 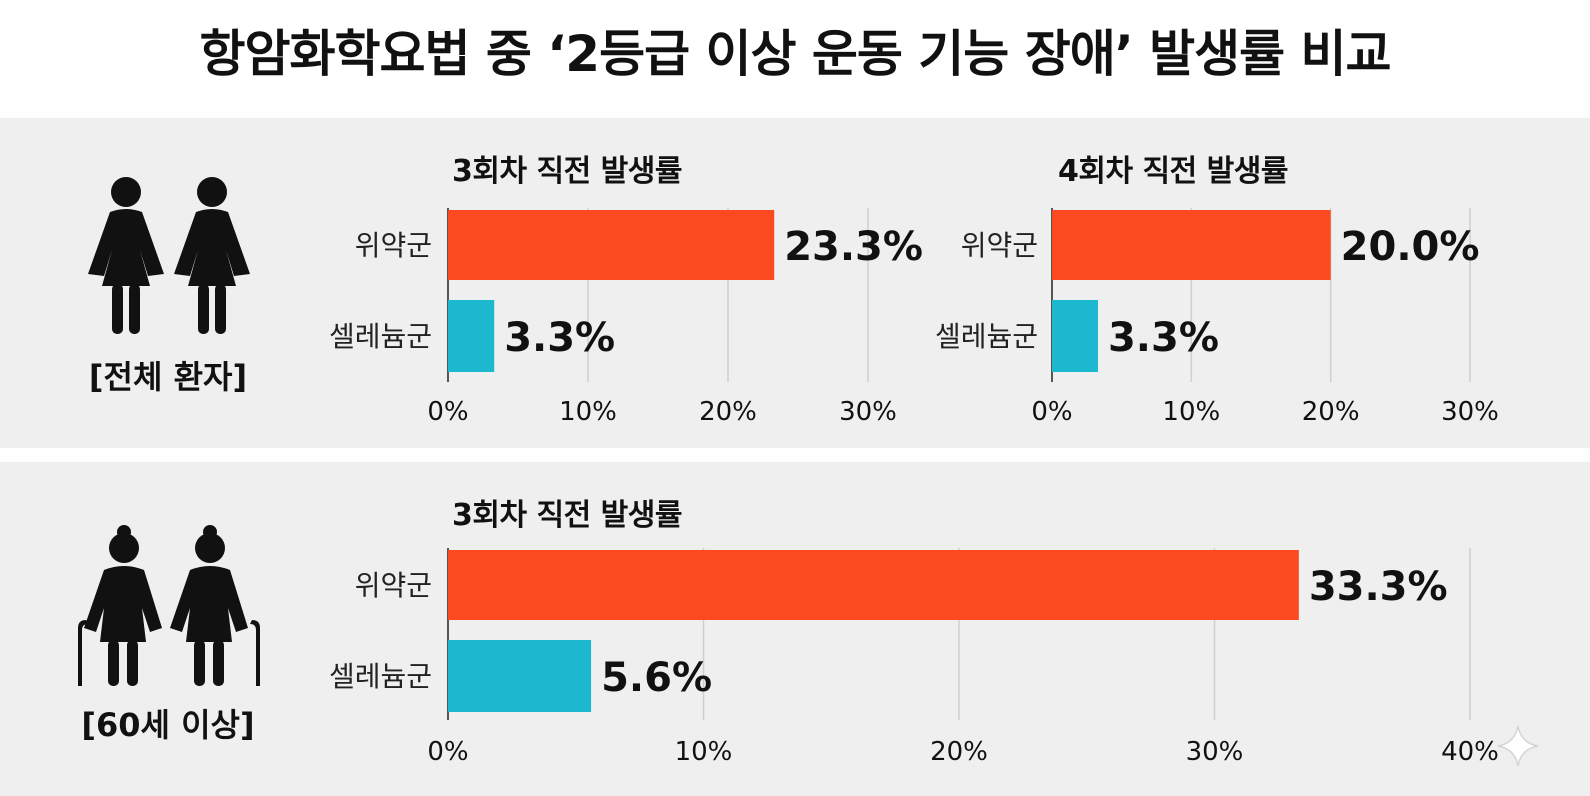 I want to click on chart-title-all-4th: 4회차 직전 발생률, so click(x=1173, y=171).